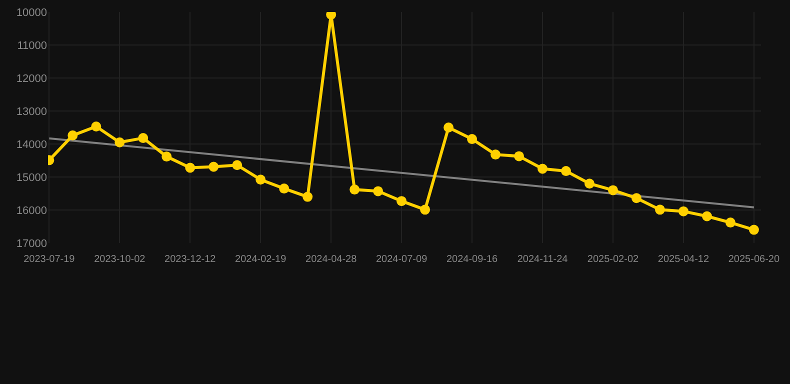 The width and height of the screenshot is (790, 384). Describe the element at coordinates (120, 259) in the screenshot. I see `x-tick-label: 2023-10-02` at that location.